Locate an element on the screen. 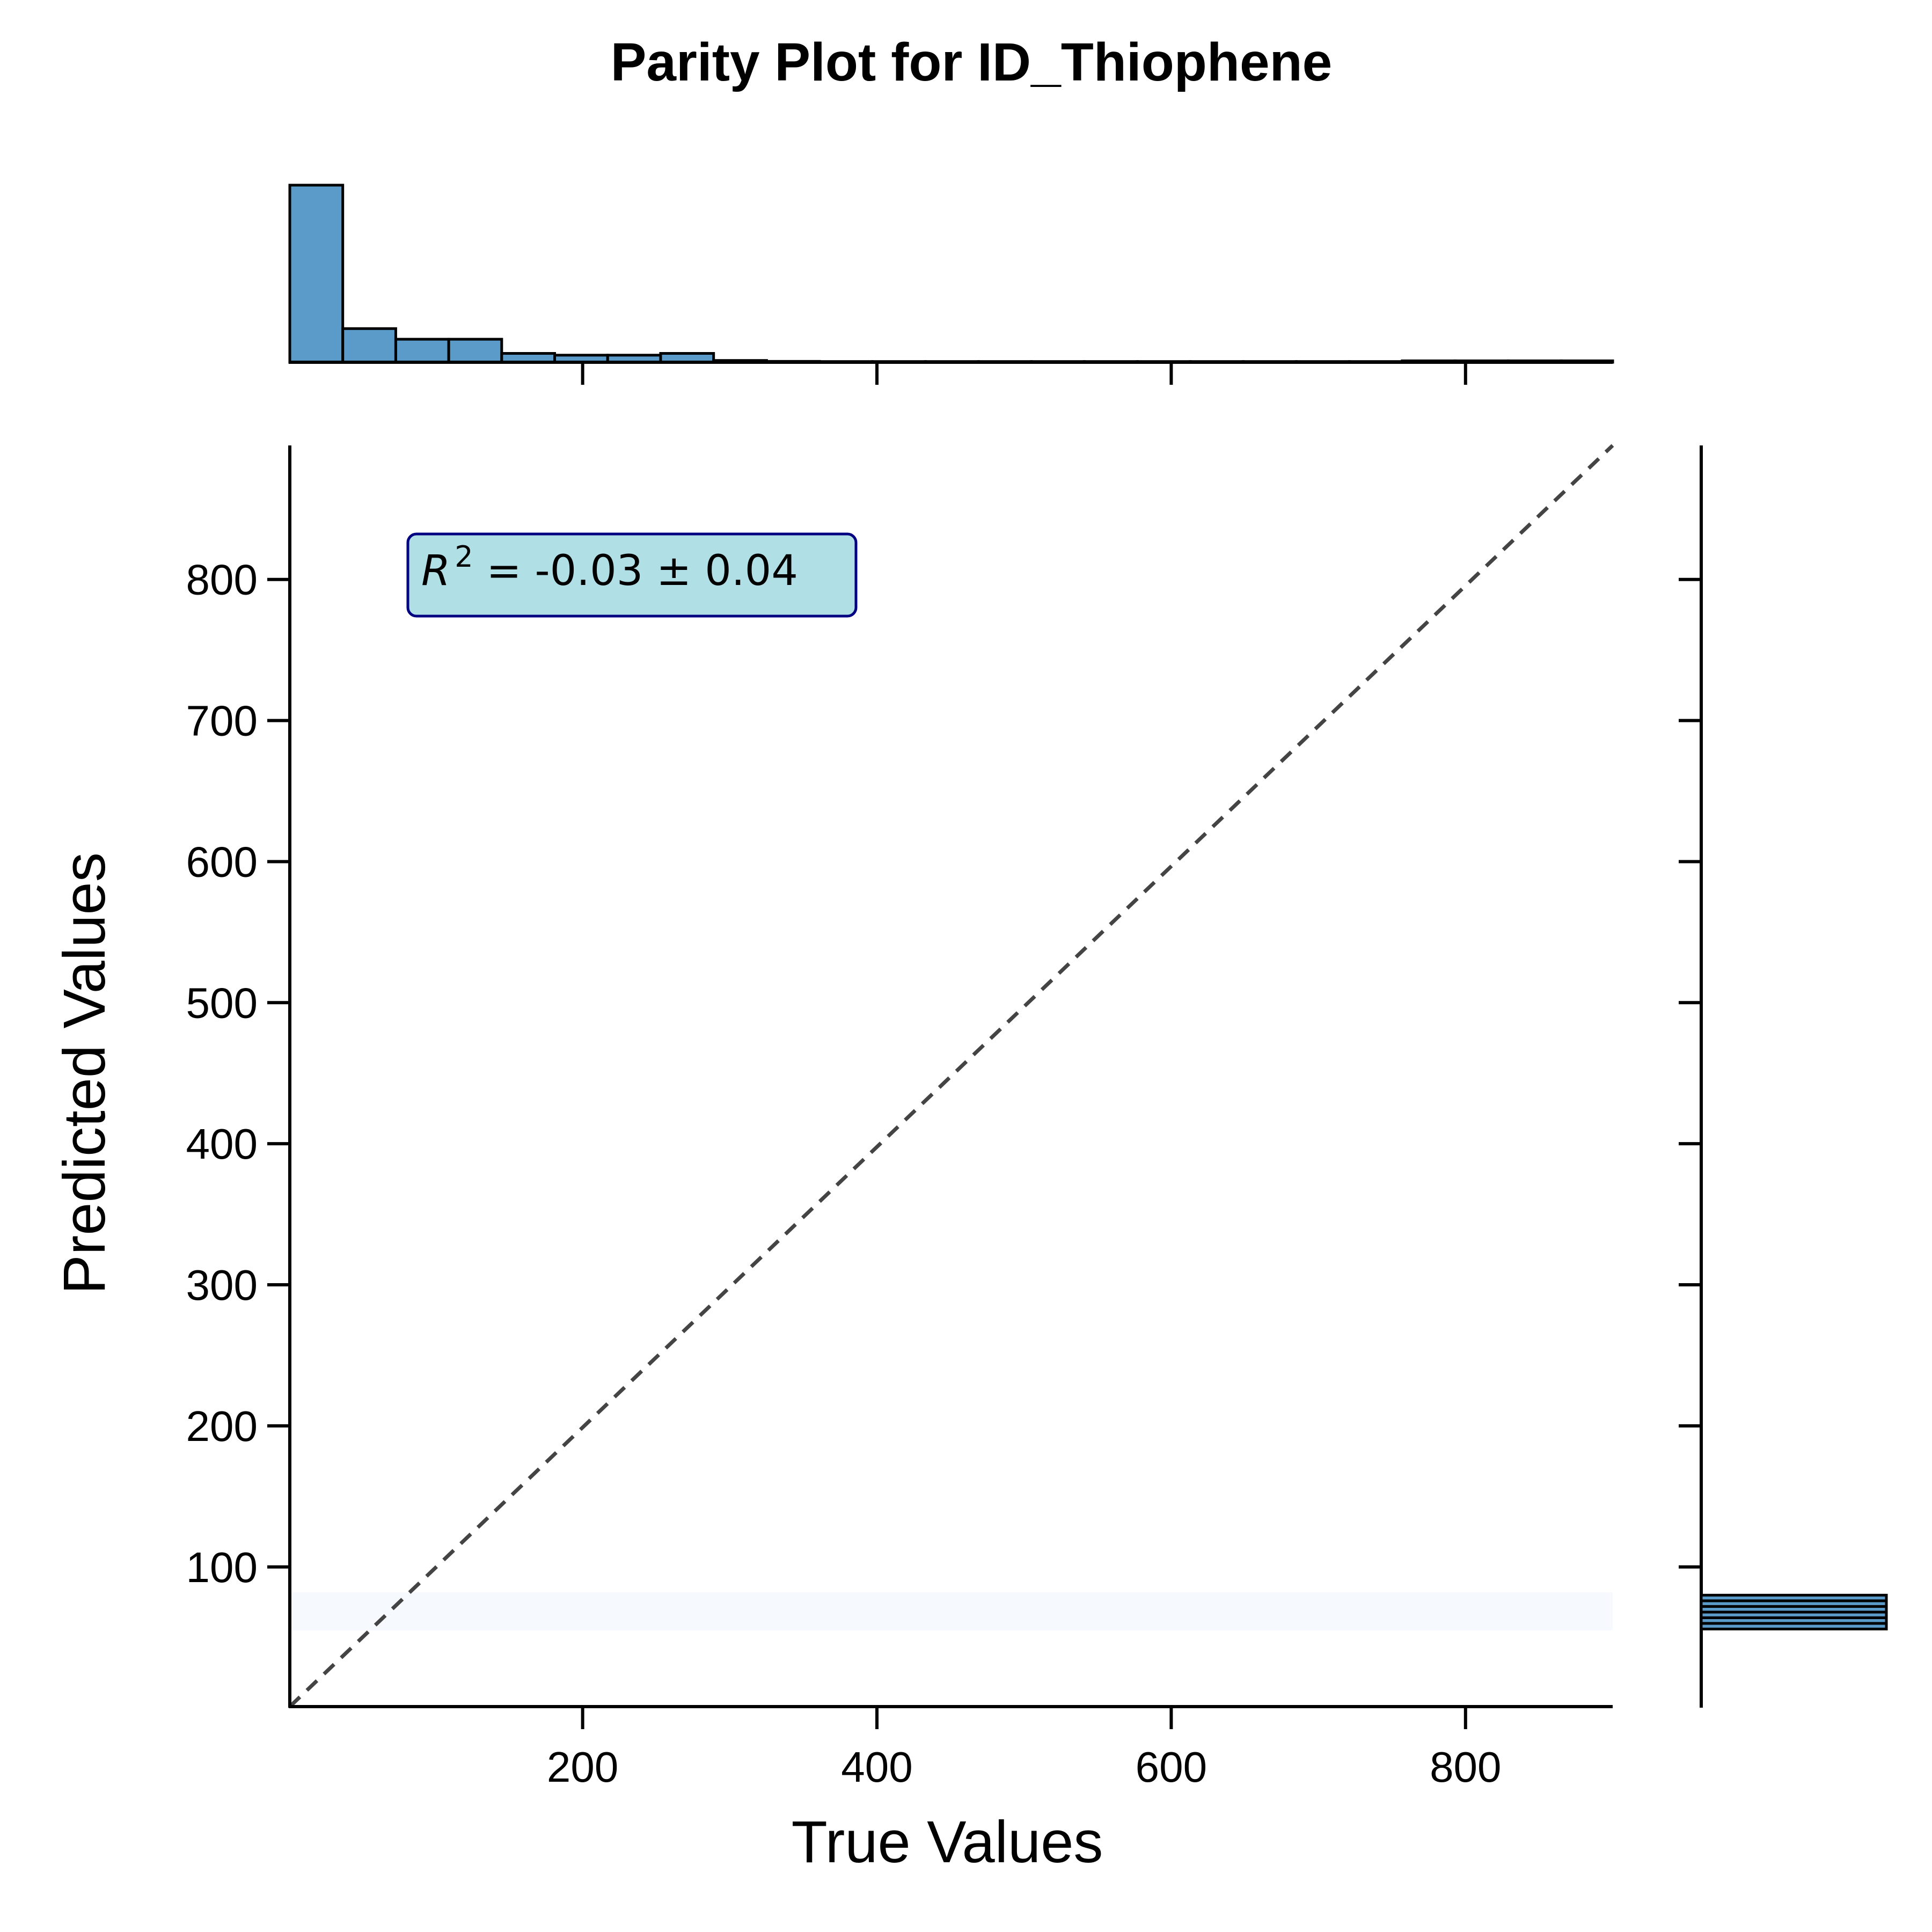 The width and height of the screenshot is (1932, 1932). x-tick-label: 400 is located at coordinates (876, 1767).